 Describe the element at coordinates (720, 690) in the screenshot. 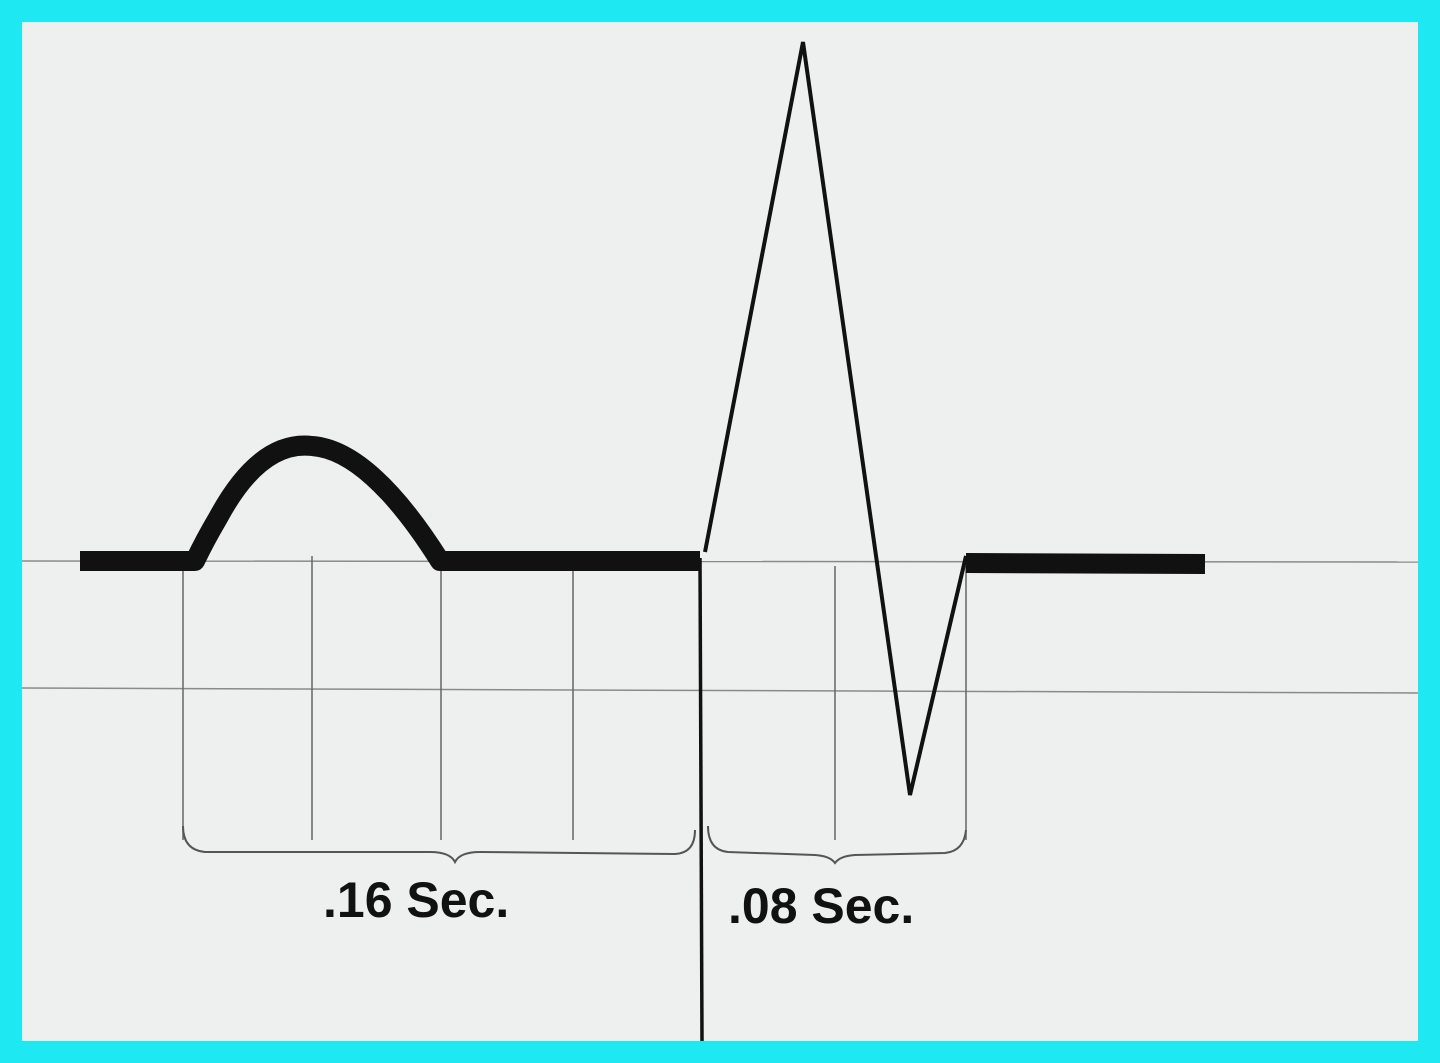

I see `lower-gridline` at that location.